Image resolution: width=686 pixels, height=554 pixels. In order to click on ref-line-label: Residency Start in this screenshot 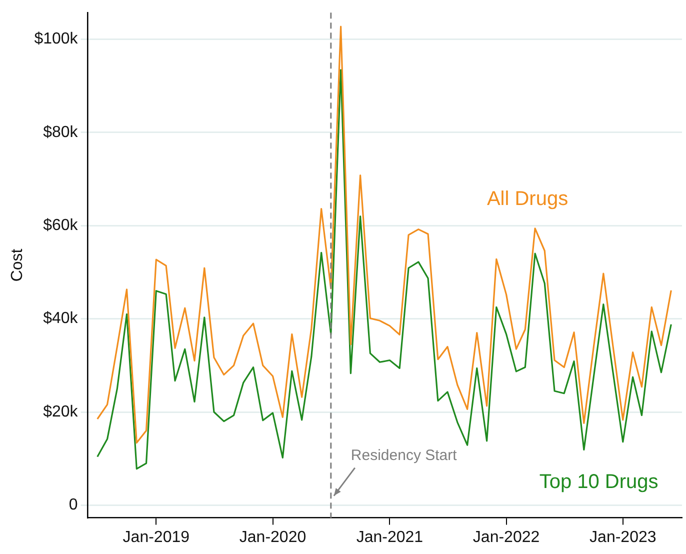, I will do `click(404, 455)`.